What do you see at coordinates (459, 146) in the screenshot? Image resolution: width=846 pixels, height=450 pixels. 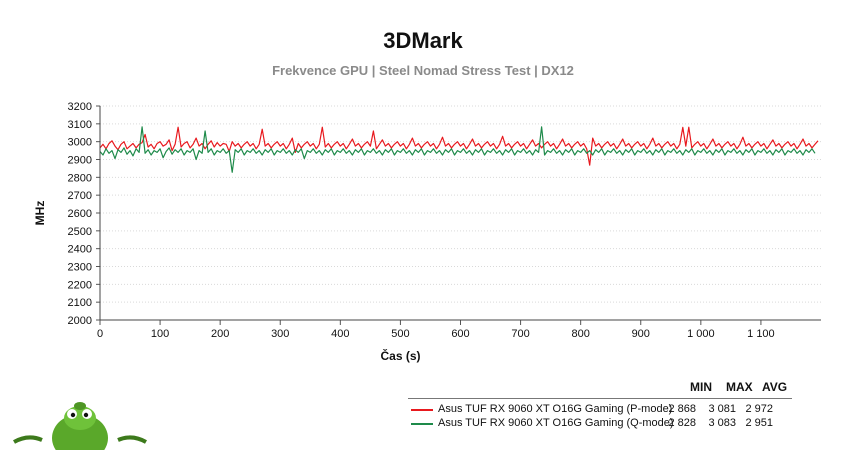 I see `series-line-p-mode` at bounding box center [459, 146].